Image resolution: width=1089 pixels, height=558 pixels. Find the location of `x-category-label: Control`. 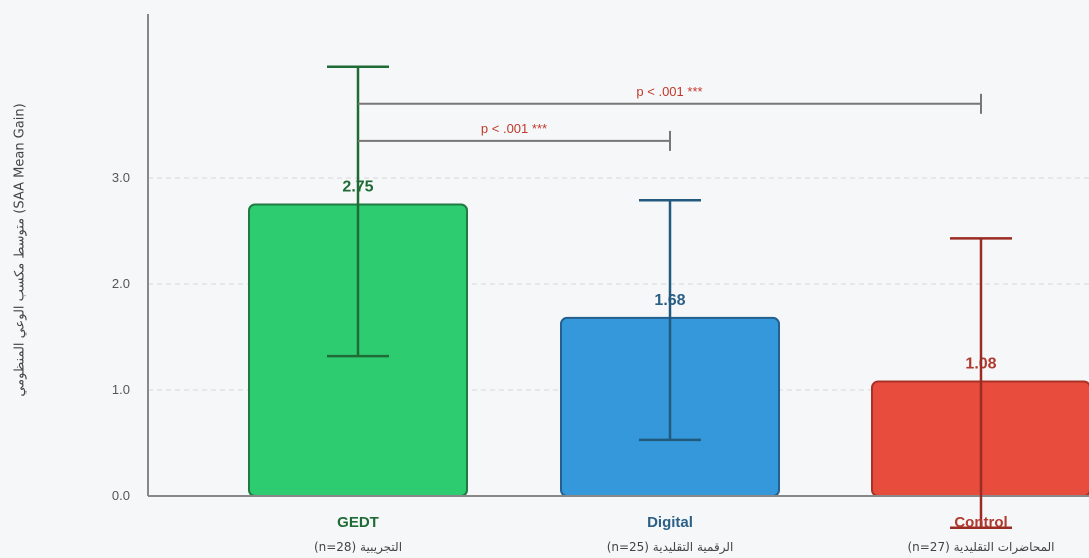

x-category-label: Control is located at coordinates (980, 522).